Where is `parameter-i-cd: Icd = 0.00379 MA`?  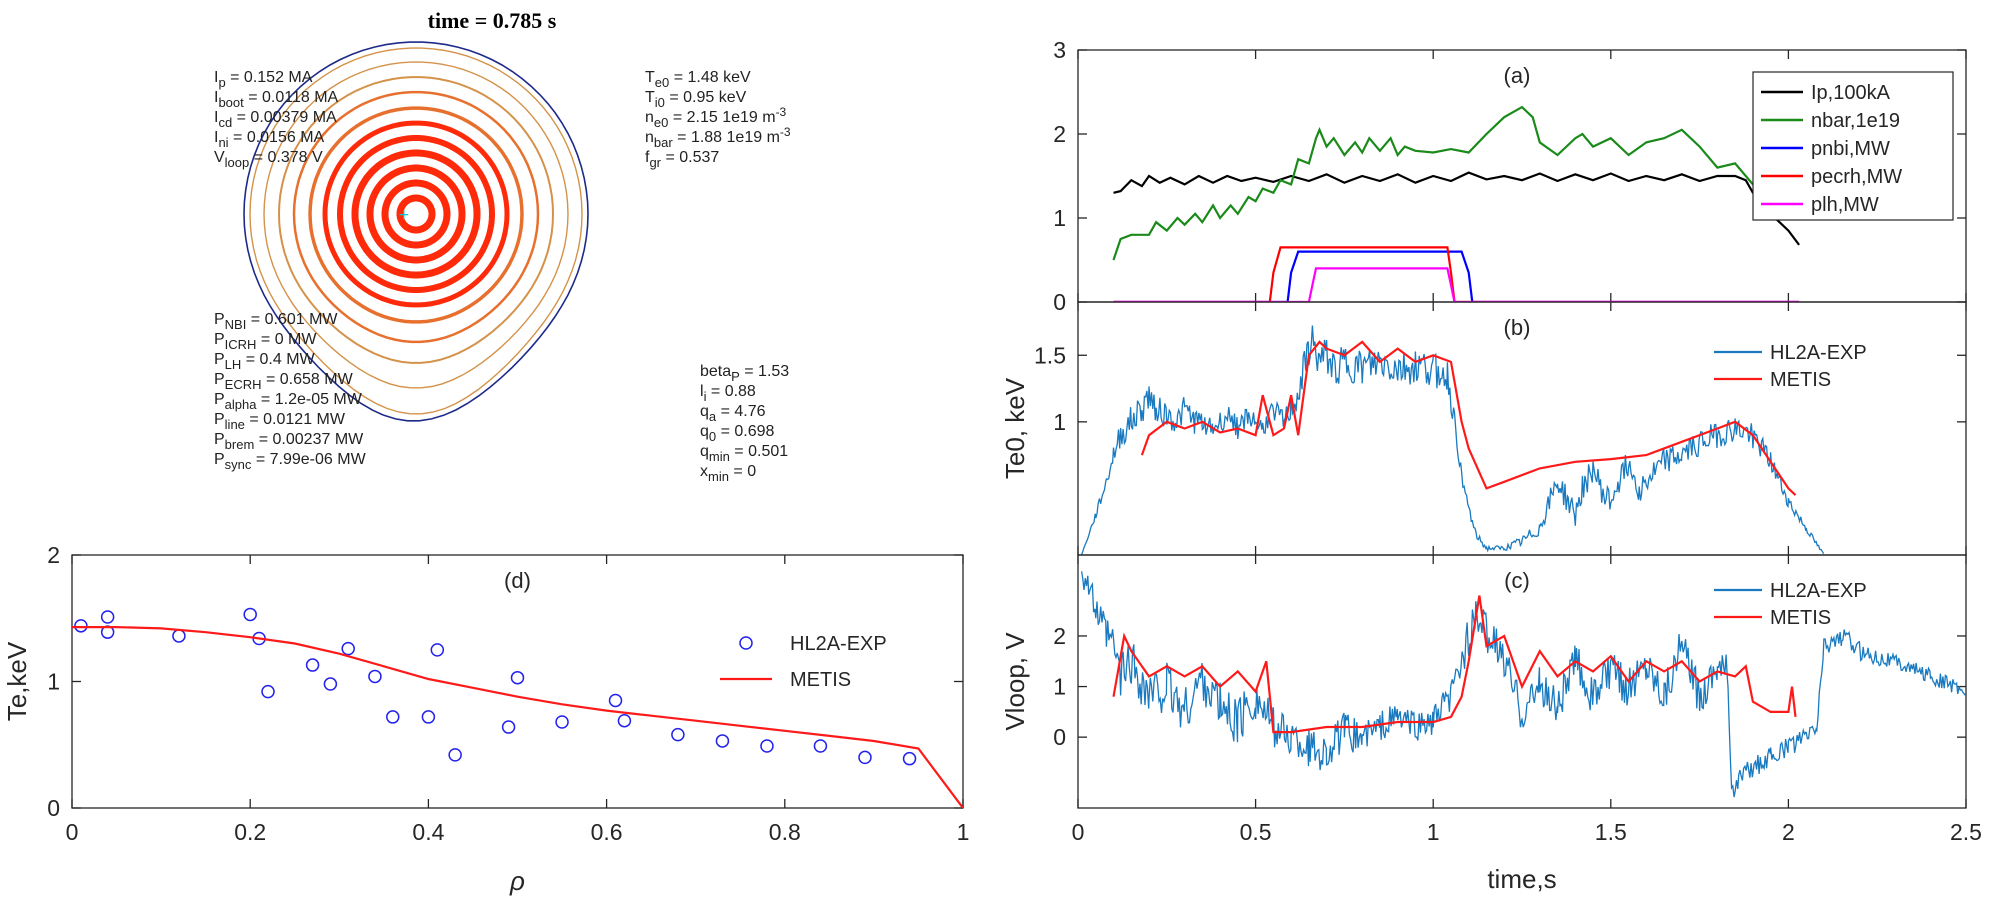
parameter-i-cd: Icd = 0.00379 MA is located at coordinates (275, 119).